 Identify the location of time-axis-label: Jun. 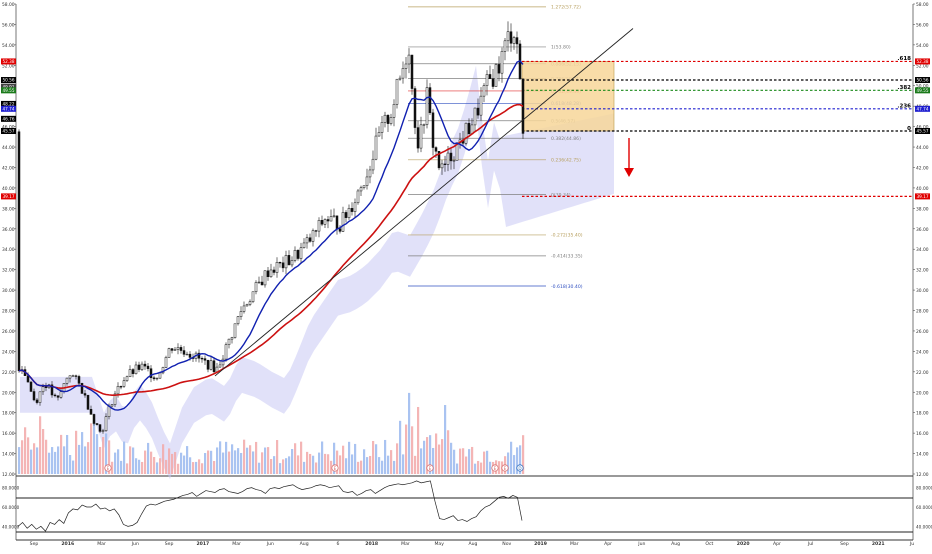
(270, 544).